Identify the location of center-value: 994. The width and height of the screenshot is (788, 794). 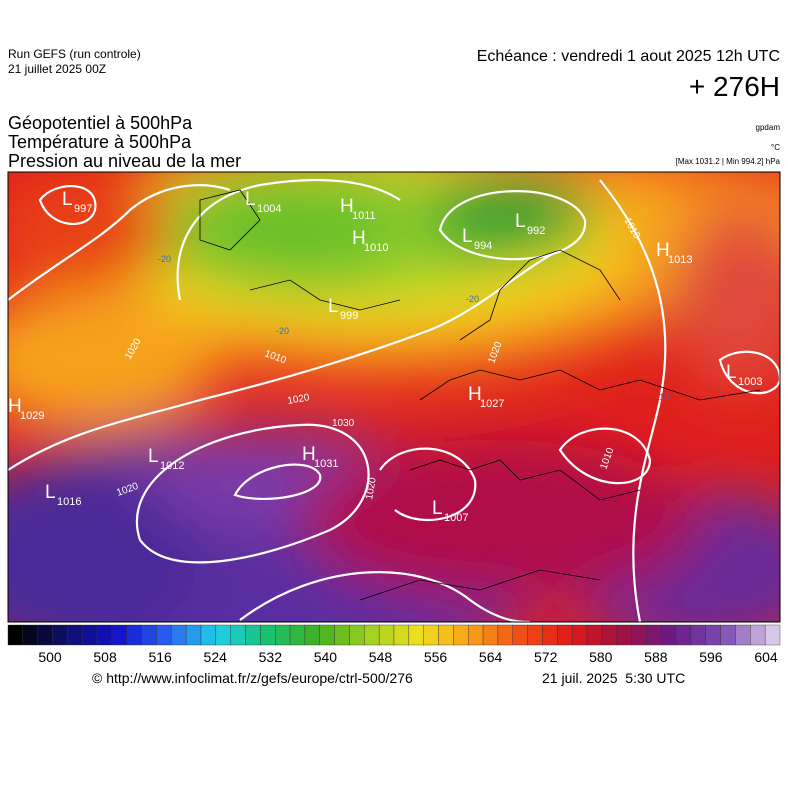
(483, 246).